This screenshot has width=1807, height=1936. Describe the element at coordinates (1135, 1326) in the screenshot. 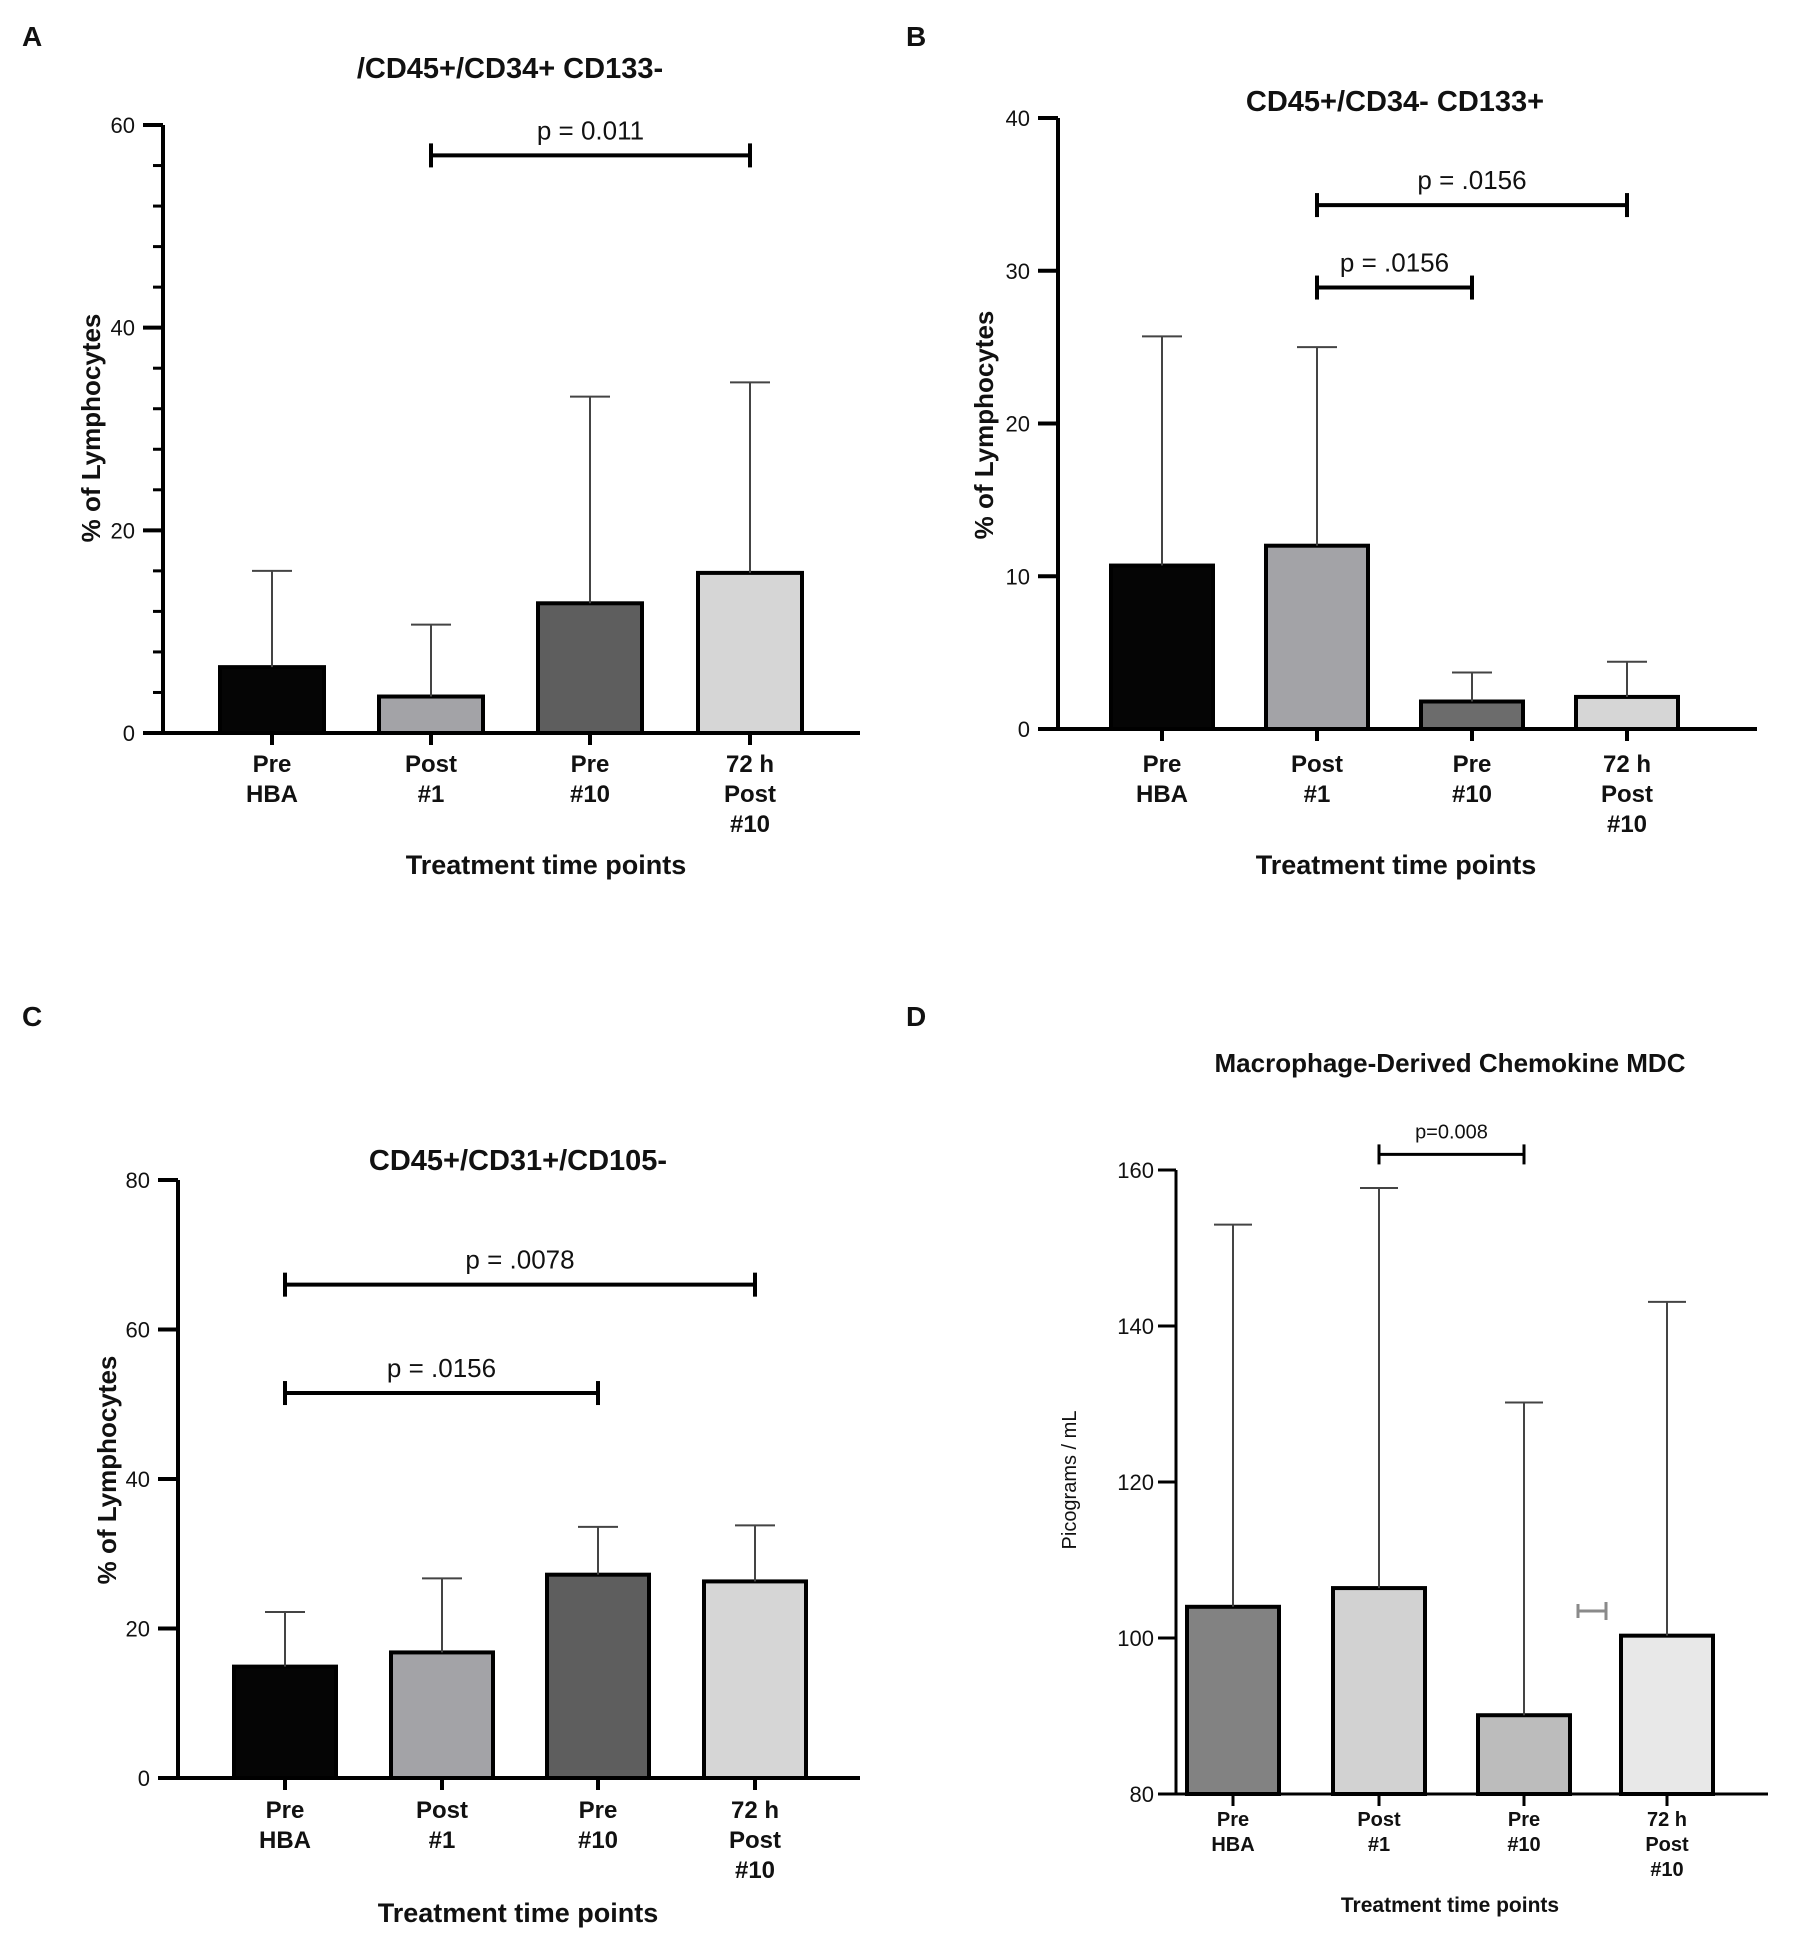

I see `y-tick-label: 140` at that location.